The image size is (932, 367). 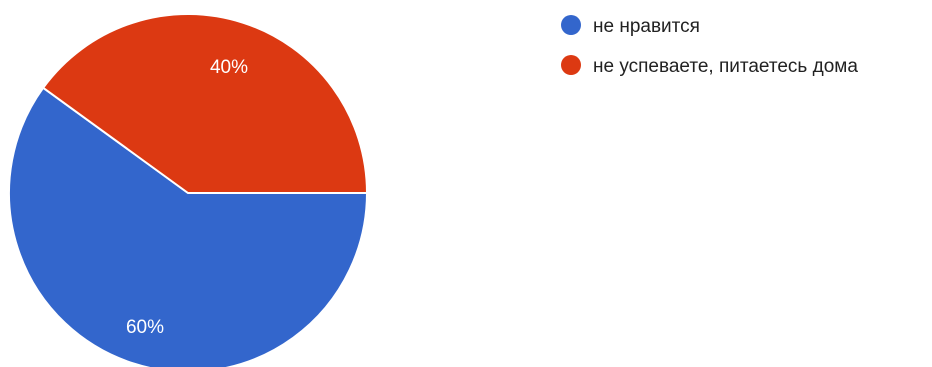 I want to click on legend-label-ne-nravitsya: не нравится, so click(x=646, y=26).